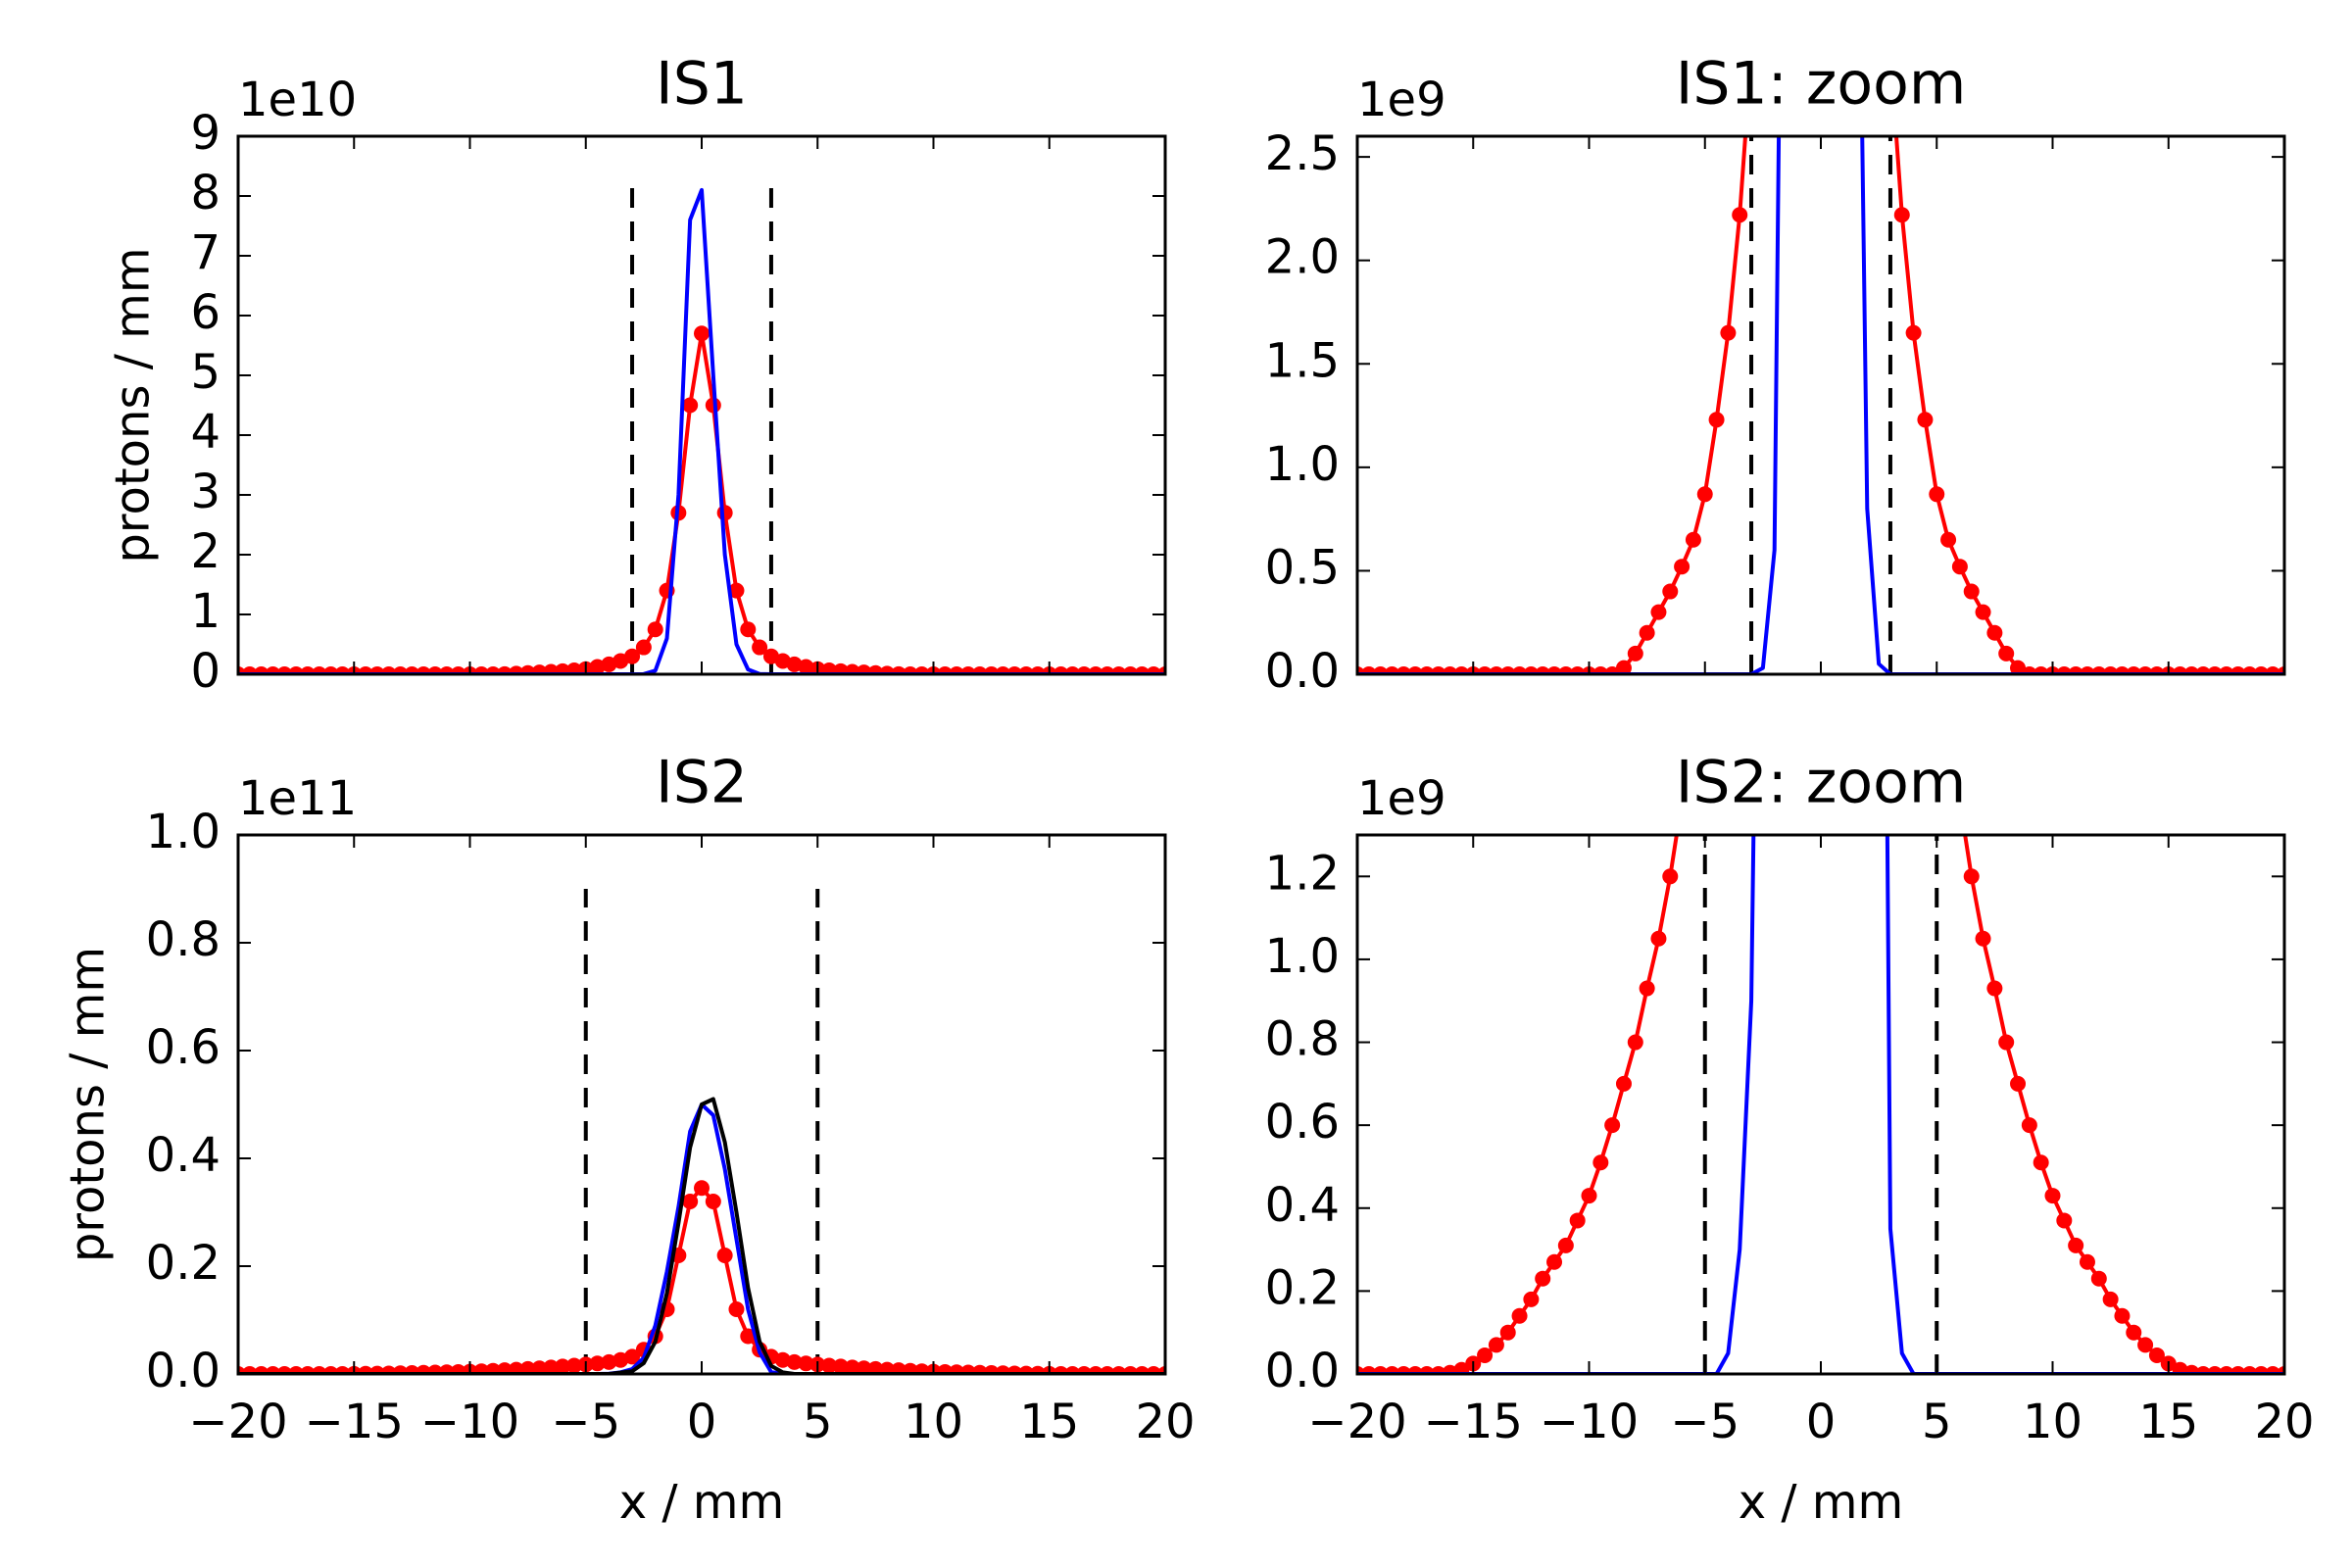  Describe the element at coordinates (702, 783) in the screenshot. I see `chart-title: IS2` at that location.